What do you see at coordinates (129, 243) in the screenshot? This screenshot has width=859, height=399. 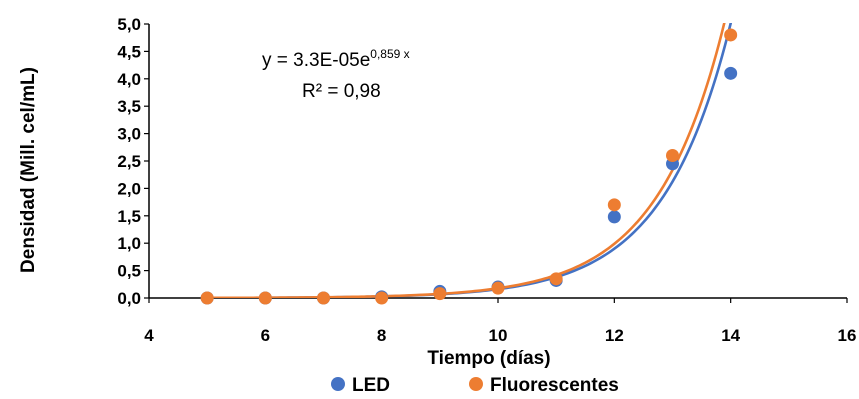 I see `y-tick-label: 1,0` at bounding box center [129, 243].